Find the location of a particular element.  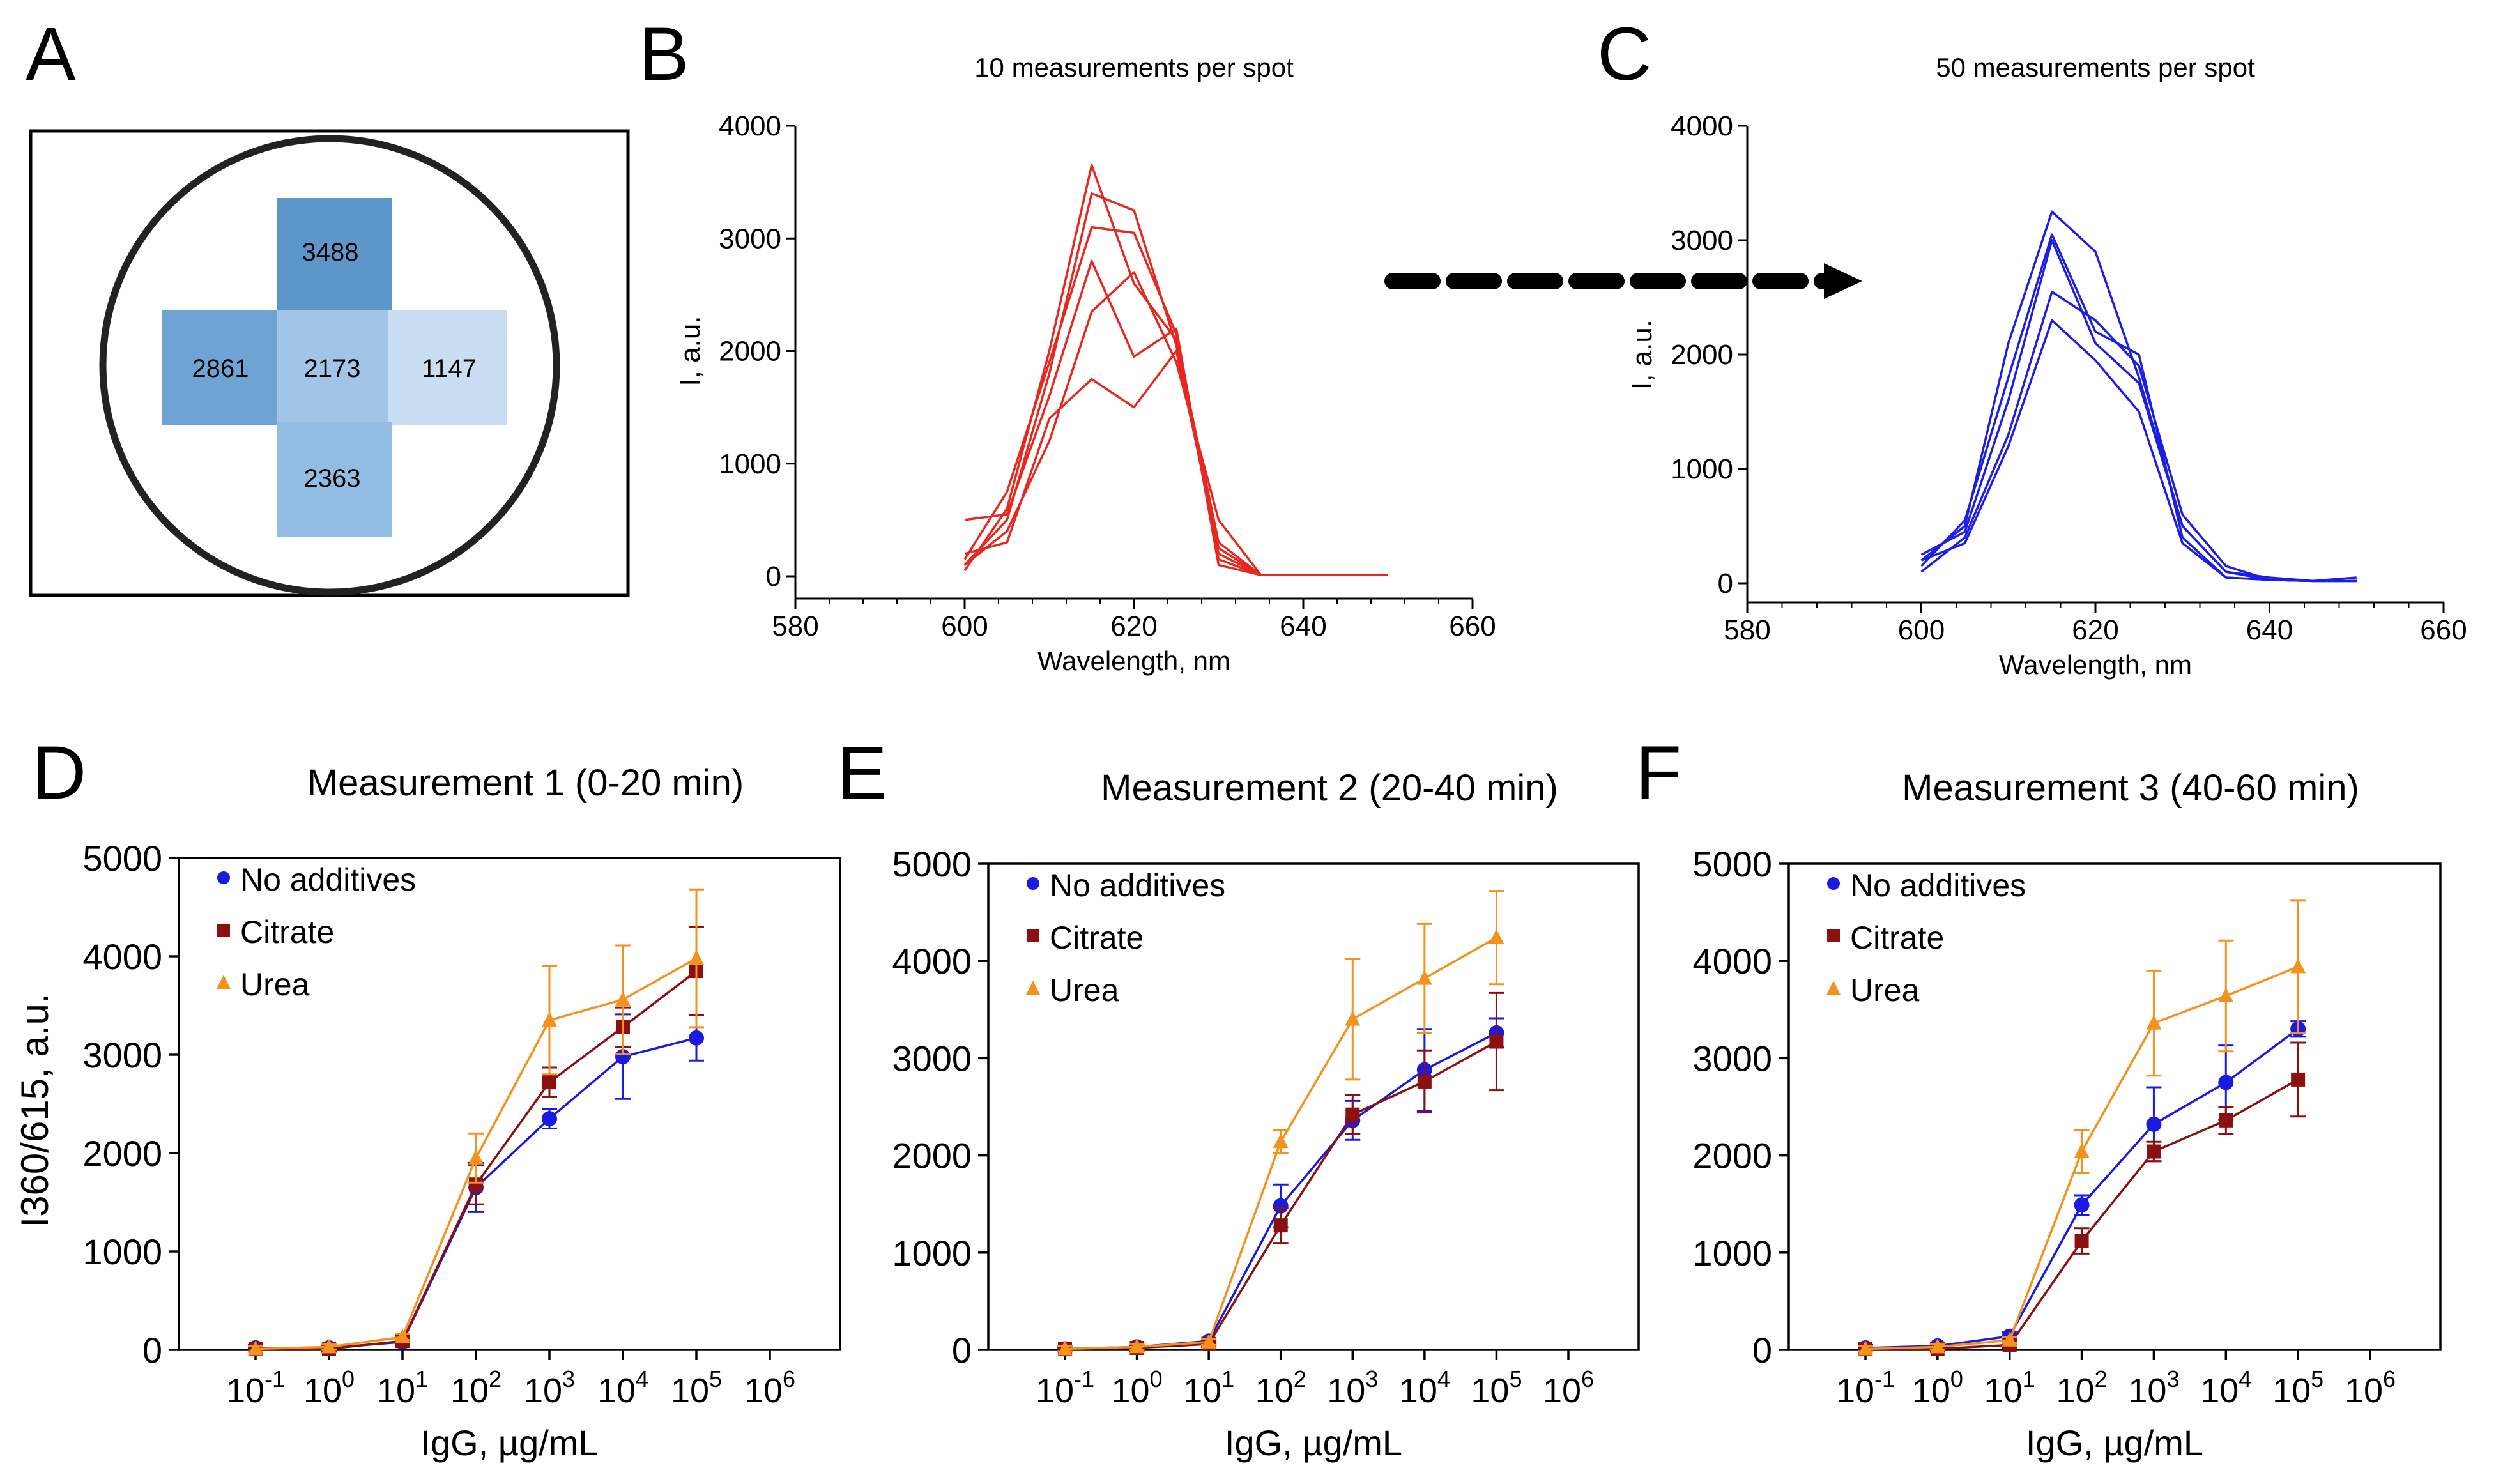

x-axis-label: IgG, µg/mL is located at coordinates (1313, 1443).